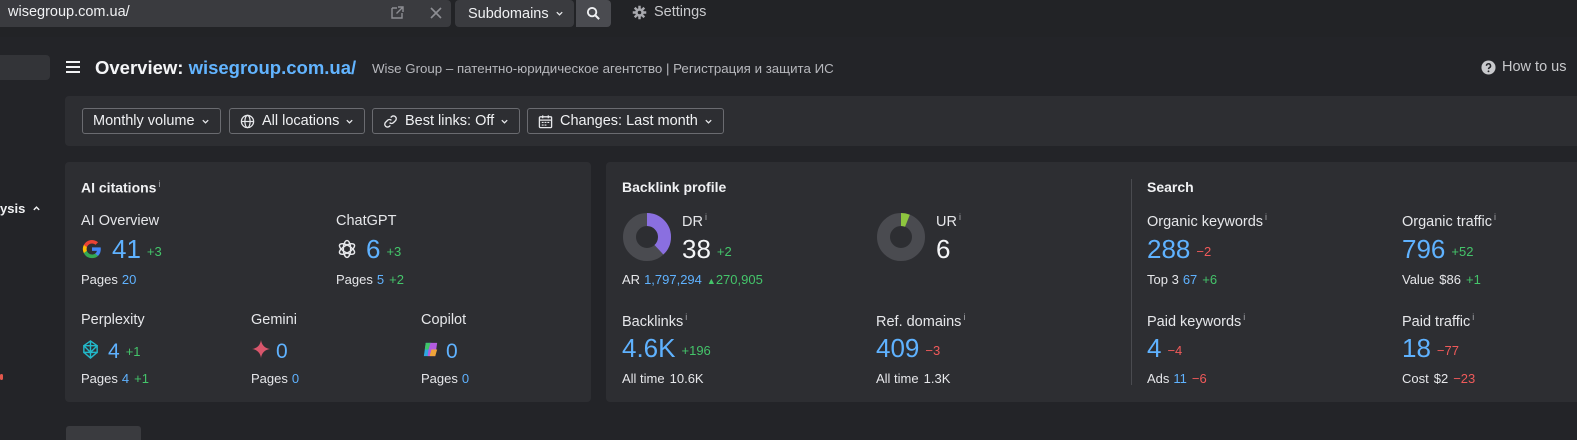  What do you see at coordinates (674, 187) in the screenshot?
I see `backlink-profile-title: Backlink profile` at bounding box center [674, 187].